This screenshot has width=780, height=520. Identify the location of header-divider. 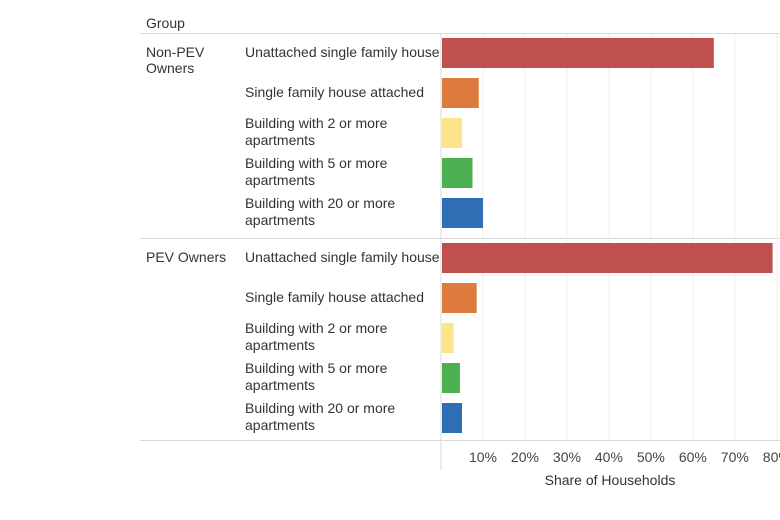
(460, 33).